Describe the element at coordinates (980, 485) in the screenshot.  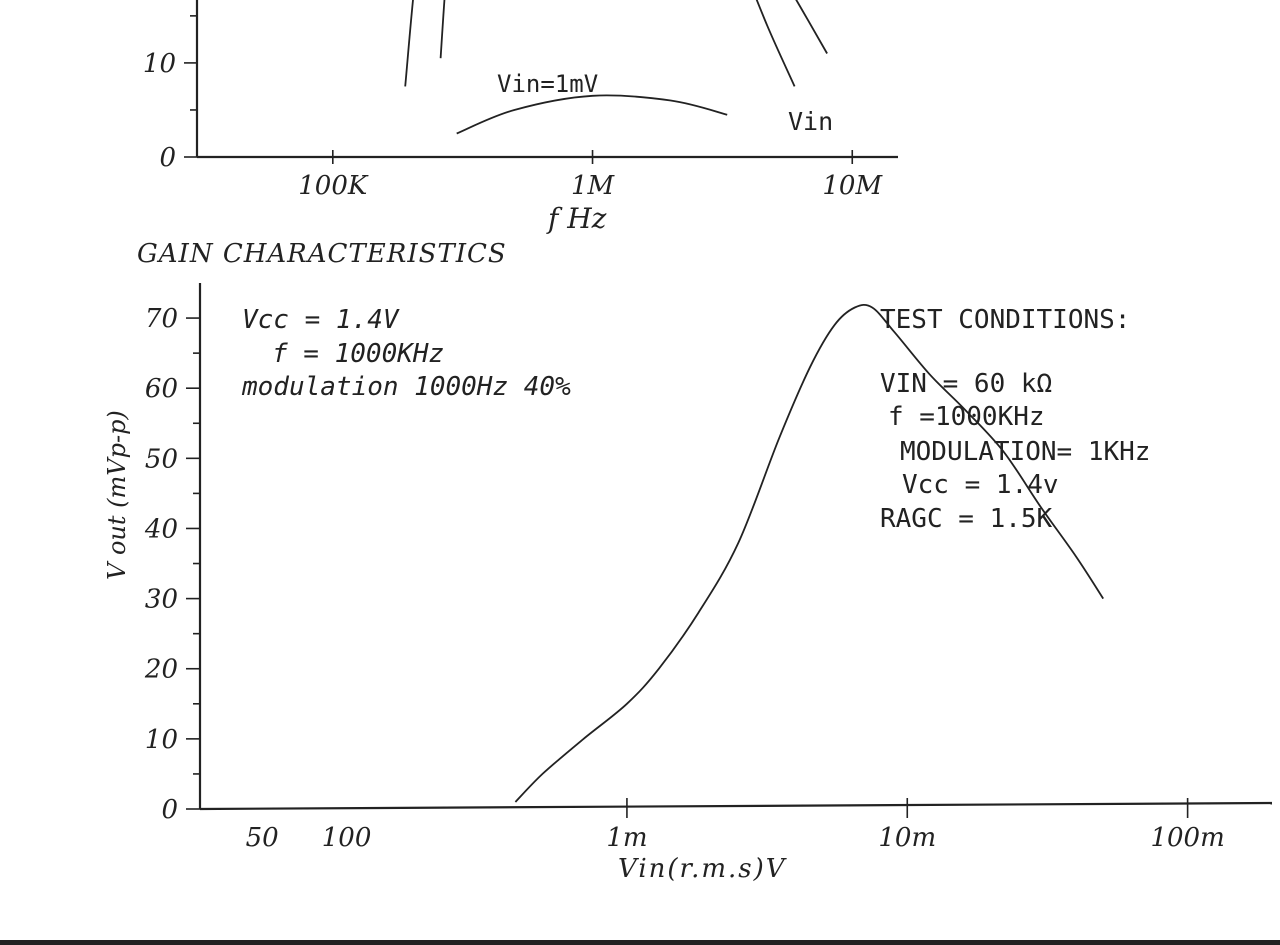
I see `test-vcc: Vcc = 1.4v` at that location.